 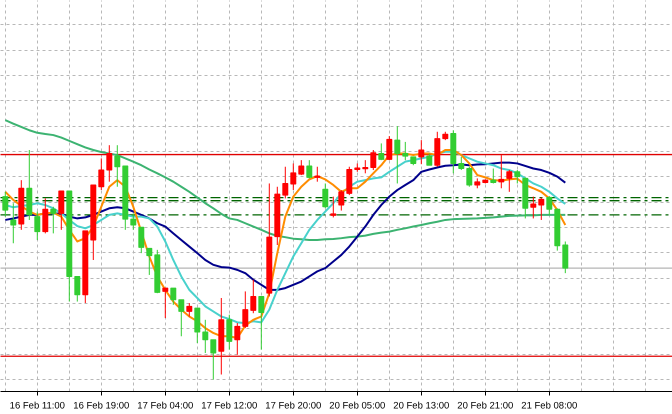 I want to click on x-tick-label: 17 Feb 04:00, so click(x=165, y=406).